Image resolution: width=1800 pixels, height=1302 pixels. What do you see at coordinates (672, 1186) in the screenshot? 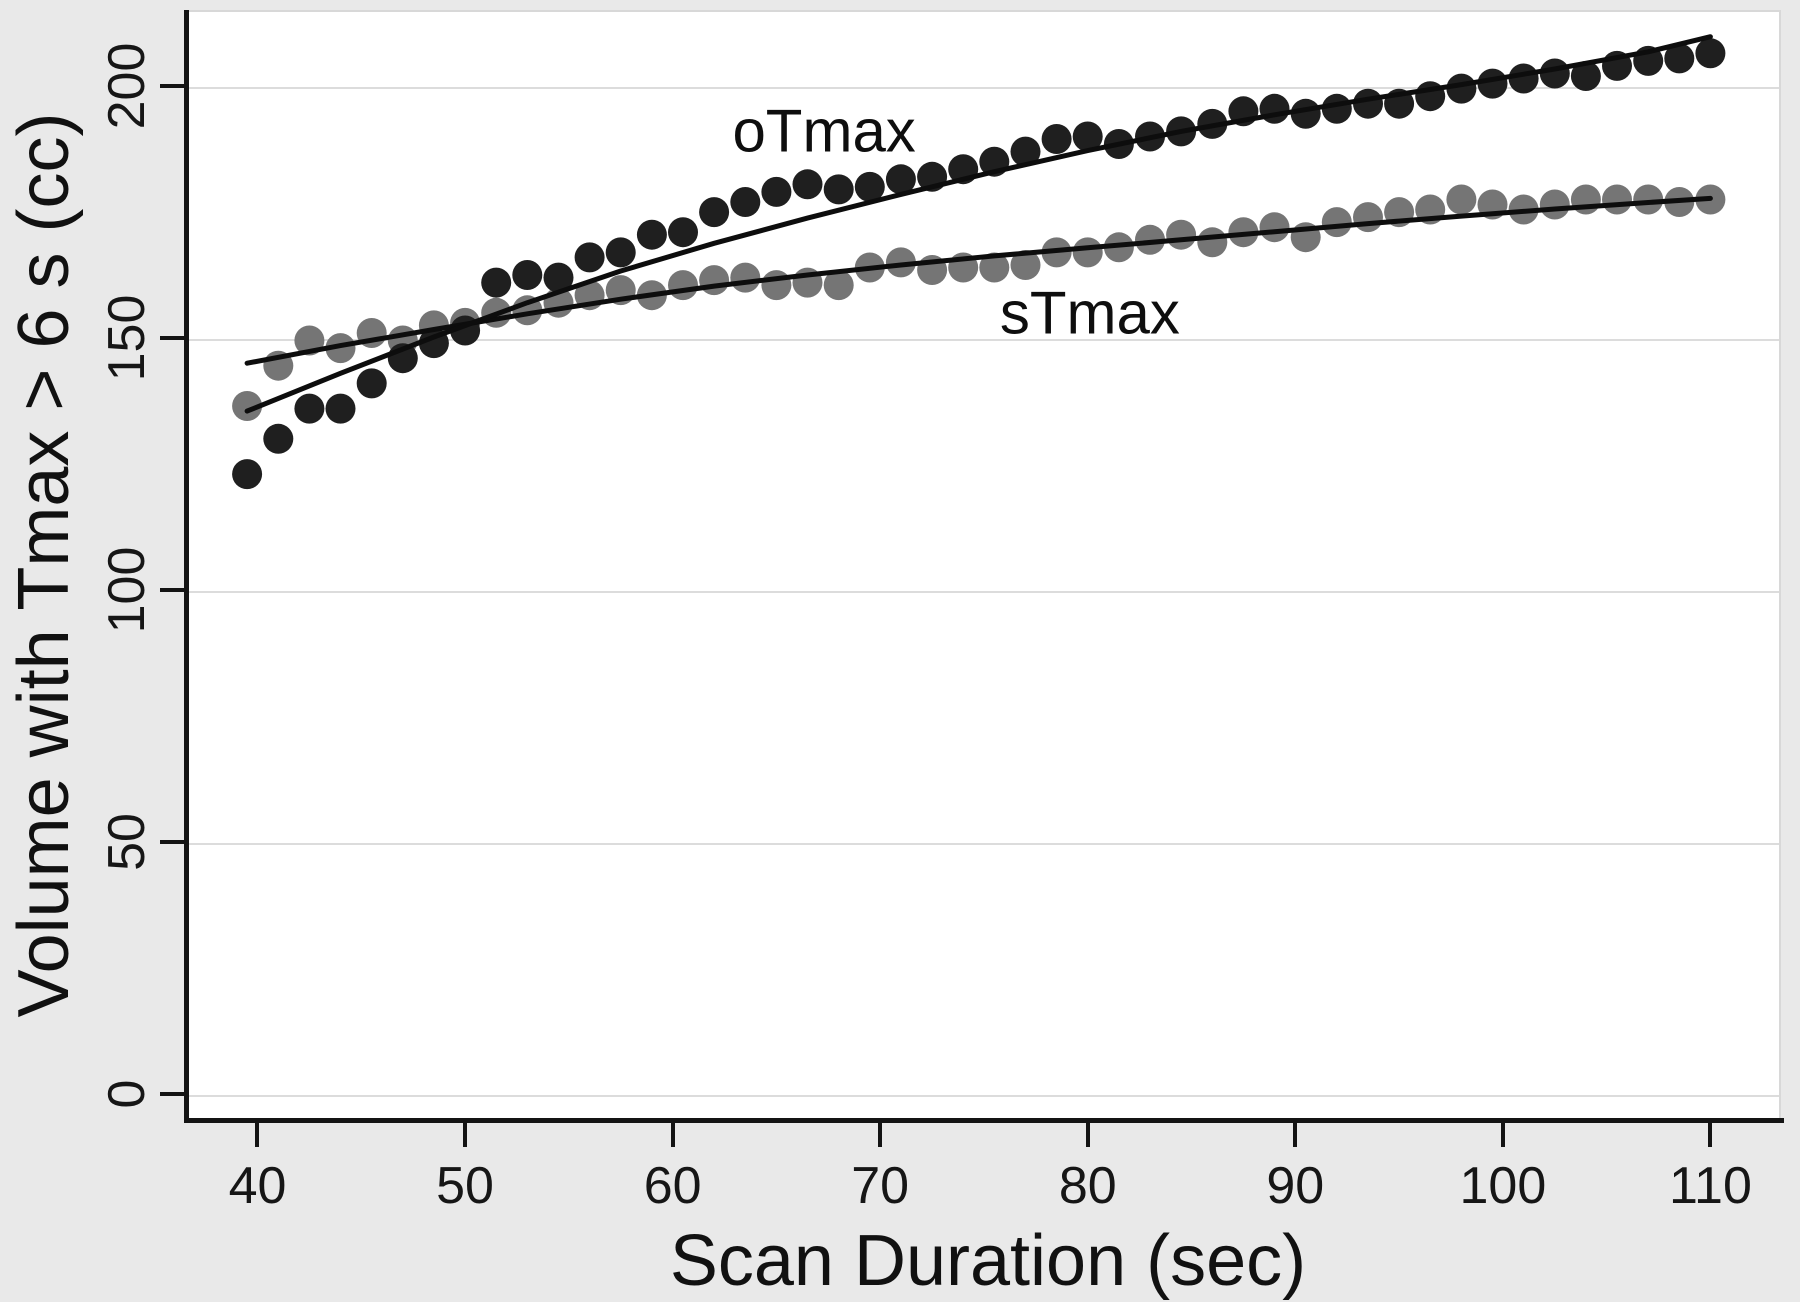
I see `x-tick-label-60: 60` at bounding box center [672, 1186].